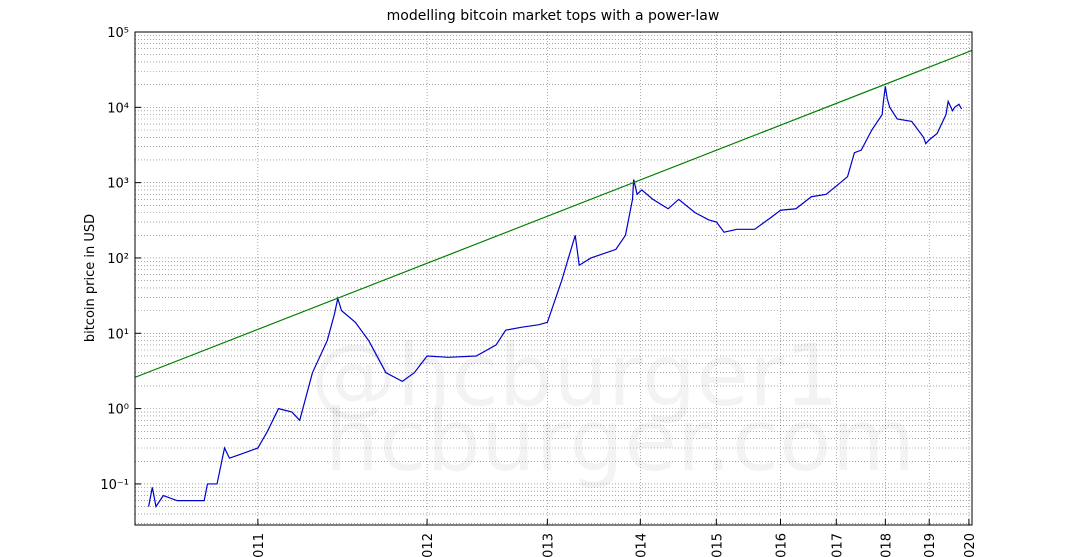 Image resolution: width=1080 pixels, height=557 pixels. What do you see at coordinates (118, 334) in the screenshot?
I see `y-tick-label: 10¹` at bounding box center [118, 334].